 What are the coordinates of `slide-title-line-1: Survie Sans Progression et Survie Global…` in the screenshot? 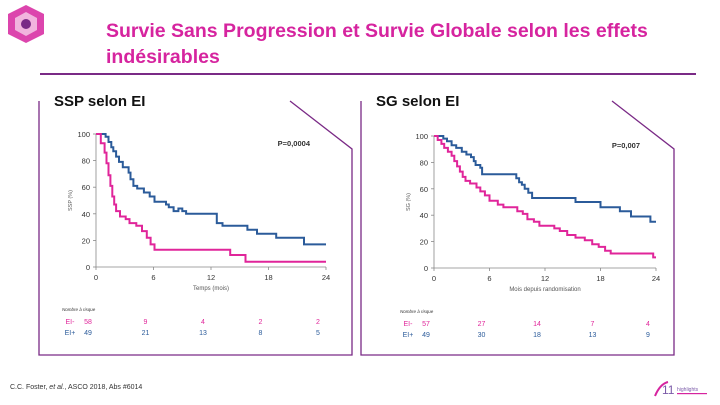 It's located at (377, 31).